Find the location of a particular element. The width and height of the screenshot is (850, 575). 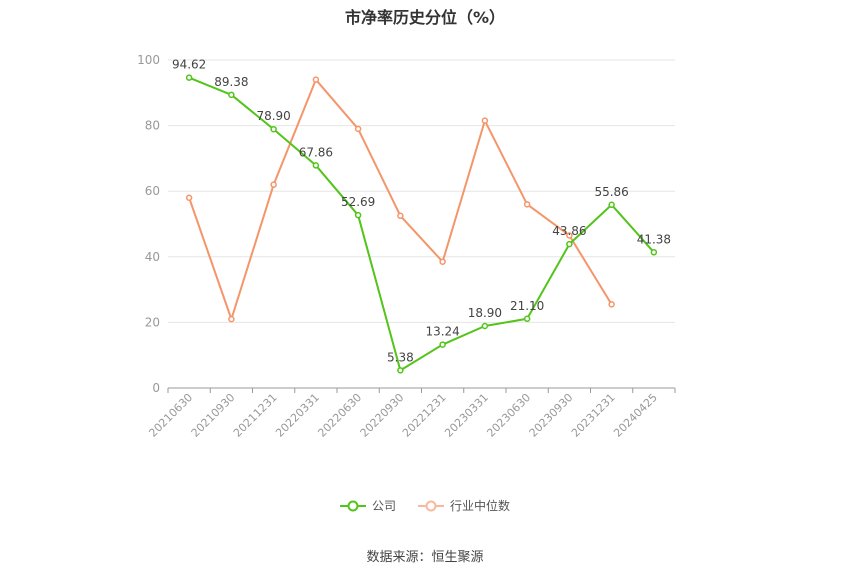

data-source: 数据来源：恒生聚源 is located at coordinates (425, 557).